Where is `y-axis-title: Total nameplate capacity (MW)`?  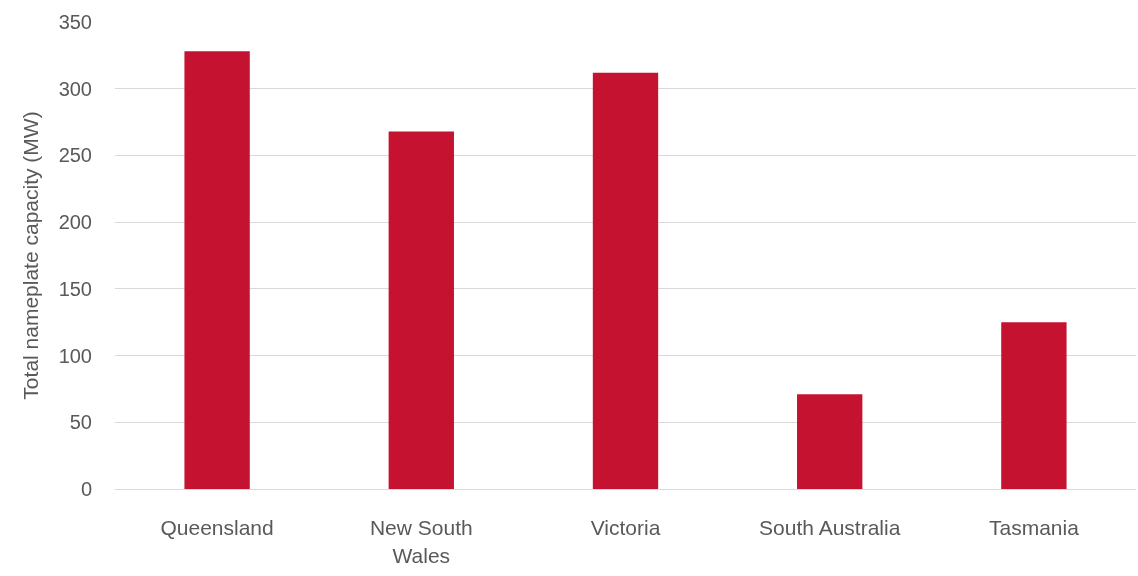
y-axis-title: Total nameplate capacity (MW) is located at coordinates (30, 255).